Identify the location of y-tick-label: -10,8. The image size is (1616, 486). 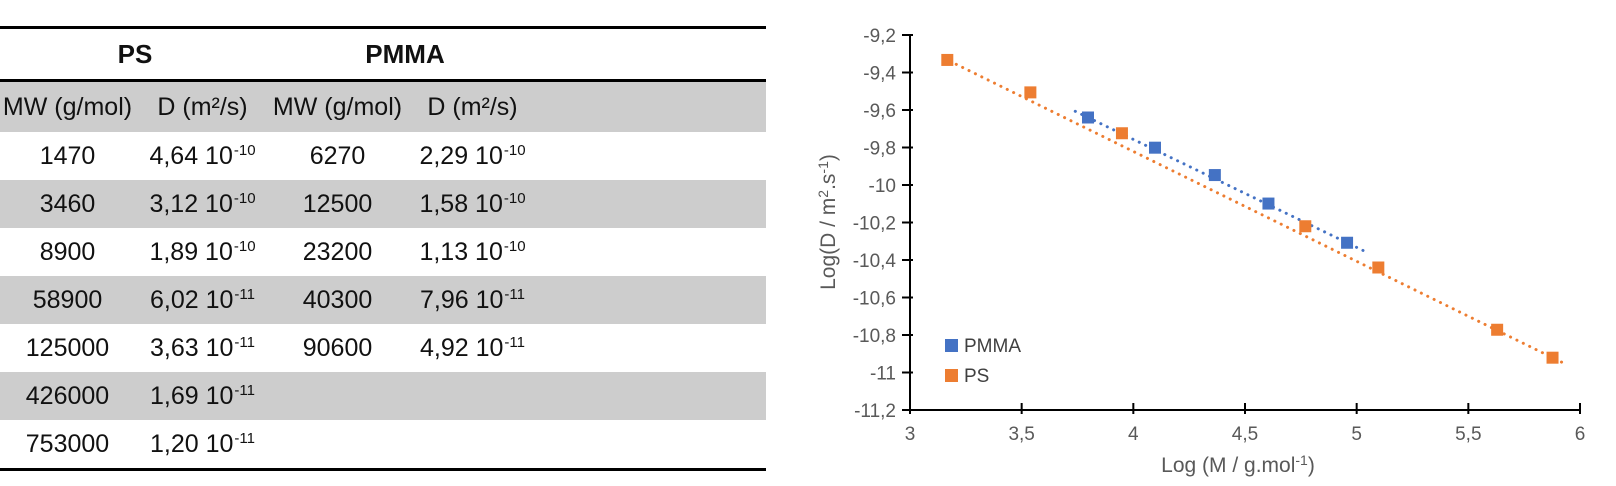
(874, 336).